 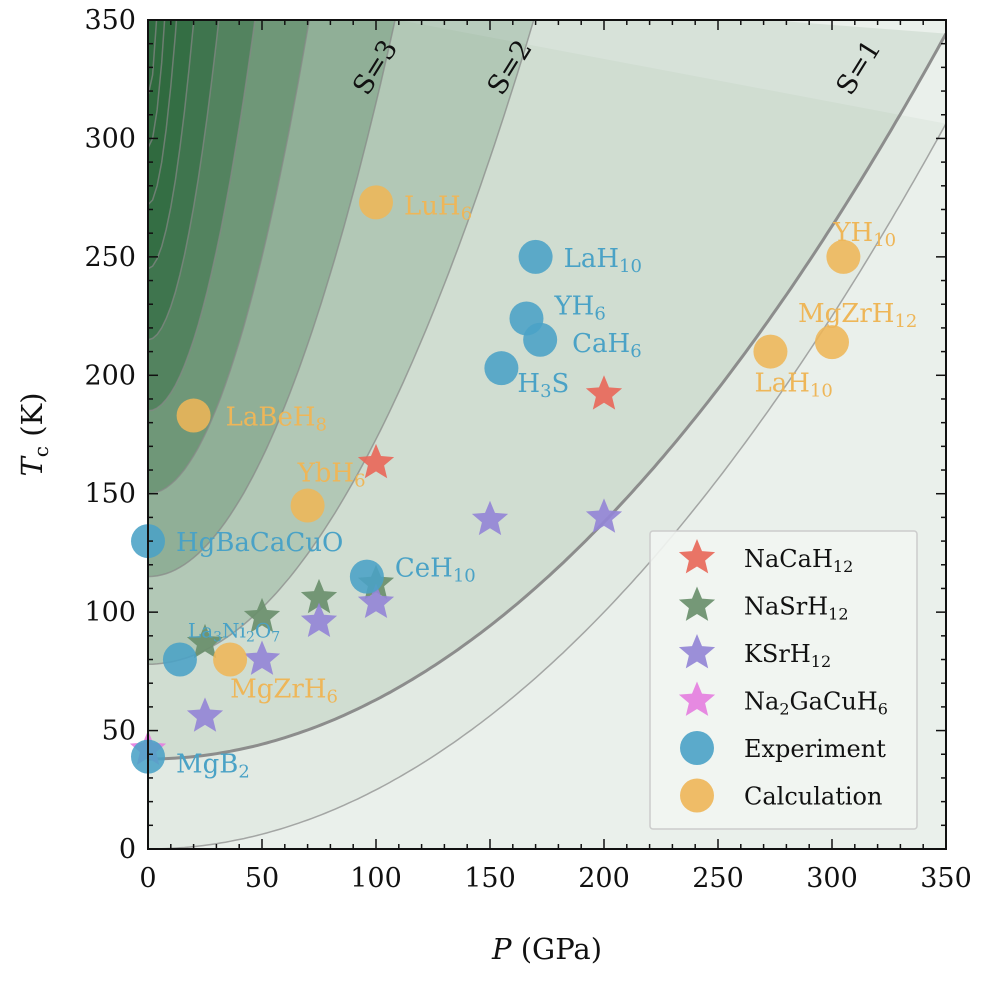 I want to click on x-tick-label: 100, so click(x=376, y=878).